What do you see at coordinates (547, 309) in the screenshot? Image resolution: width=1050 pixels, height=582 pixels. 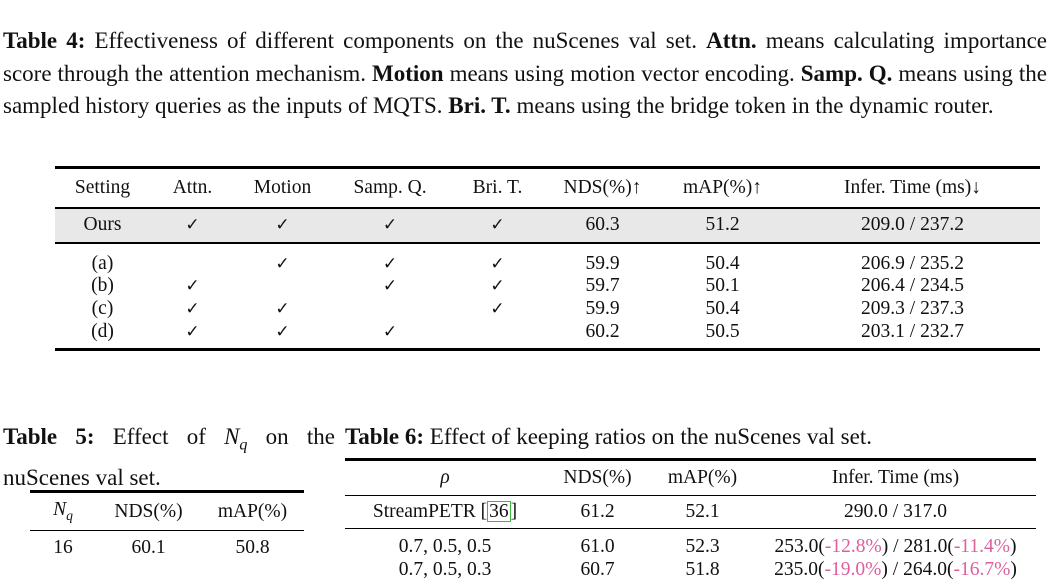 I see `table-row-c: (c) ✓ ✓ ✓ 59.9 50.4 209.3 / 237.3` at bounding box center [547, 309].